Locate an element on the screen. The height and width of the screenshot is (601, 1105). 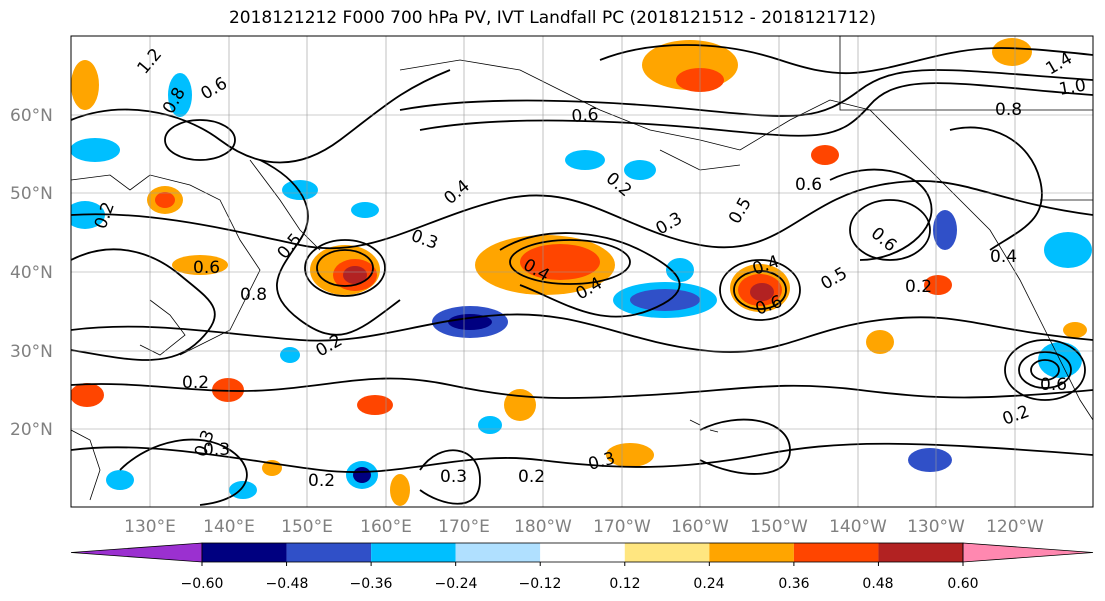
contour-label: 1.2 is located at coordinates (150, 62).